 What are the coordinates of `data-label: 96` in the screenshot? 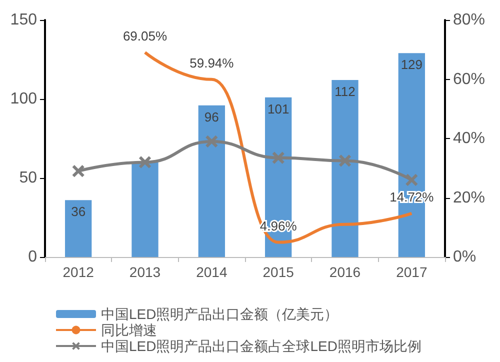 It's located at (211, 116).